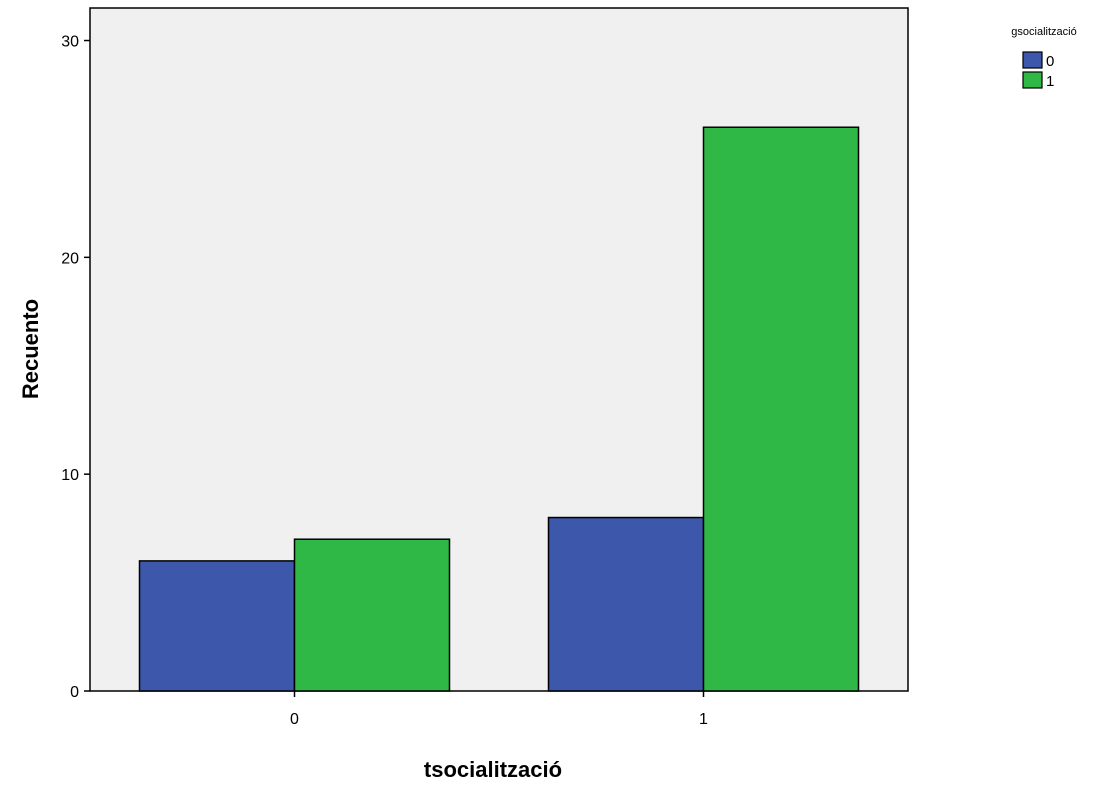 The height and width of the screenshot is (789, 1100). What do you see at coordinates (70, 258) in the screenshot?
I see `y-tick-label: 20` at bounding box center [70, 258].